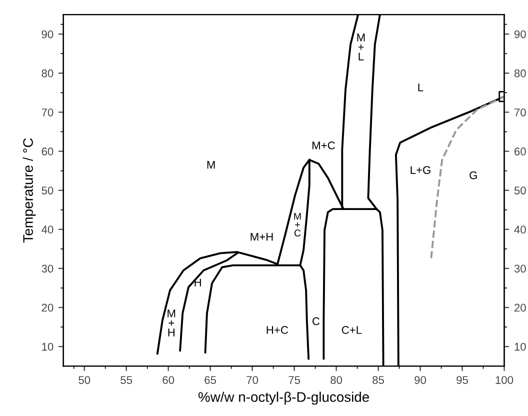 This screenshot has width=528, height=416. I want to click on annotation: M + L, so click(361, 47).